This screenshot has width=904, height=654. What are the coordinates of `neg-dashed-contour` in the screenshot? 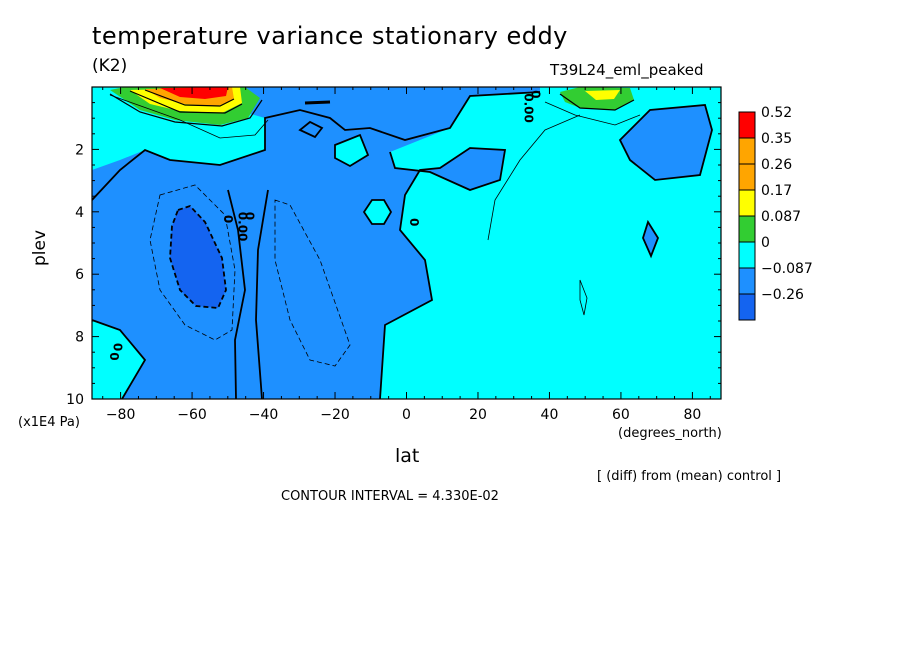 It's located at (192, 262).